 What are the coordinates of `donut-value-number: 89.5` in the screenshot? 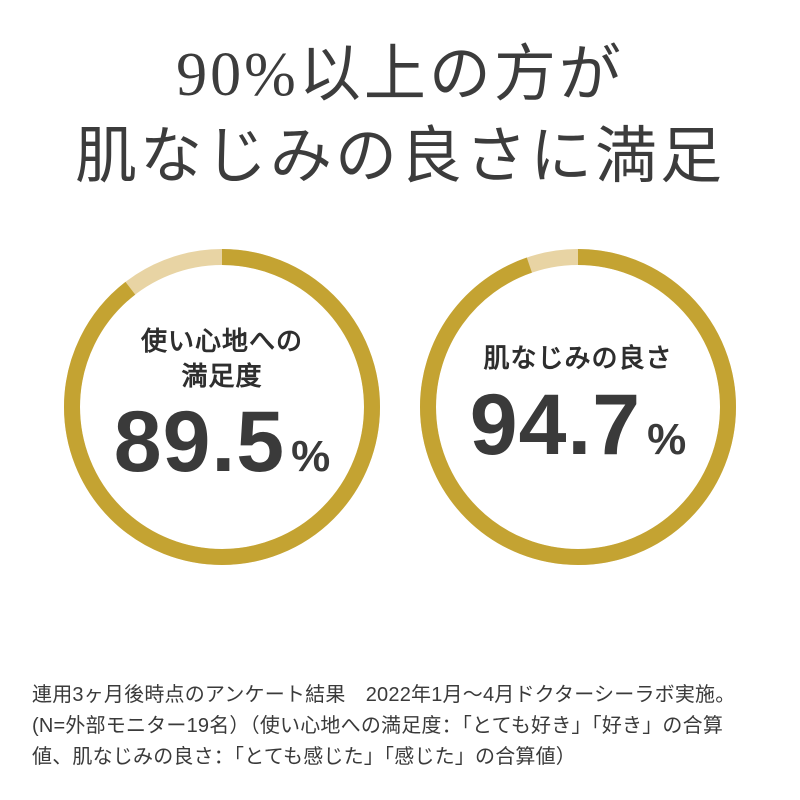 It's located at (199, 441).